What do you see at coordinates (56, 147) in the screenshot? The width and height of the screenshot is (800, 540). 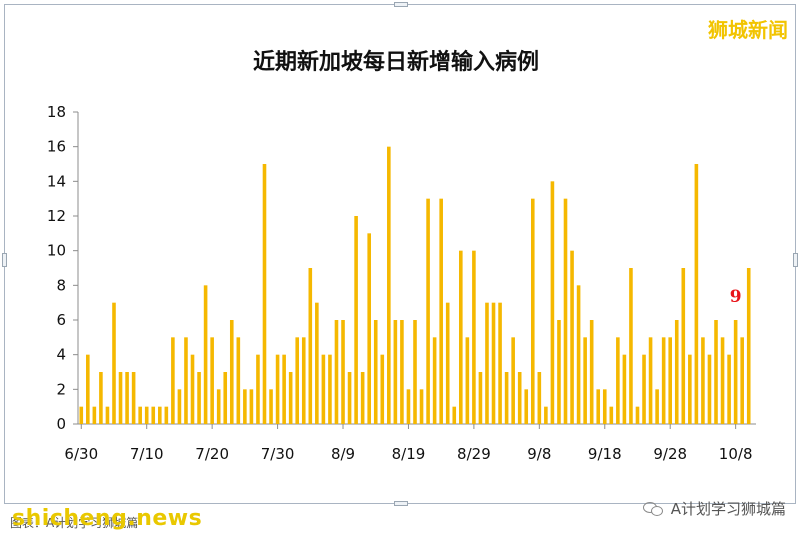 I see `y-tick-label: 16` at bounding box center [56, 147].